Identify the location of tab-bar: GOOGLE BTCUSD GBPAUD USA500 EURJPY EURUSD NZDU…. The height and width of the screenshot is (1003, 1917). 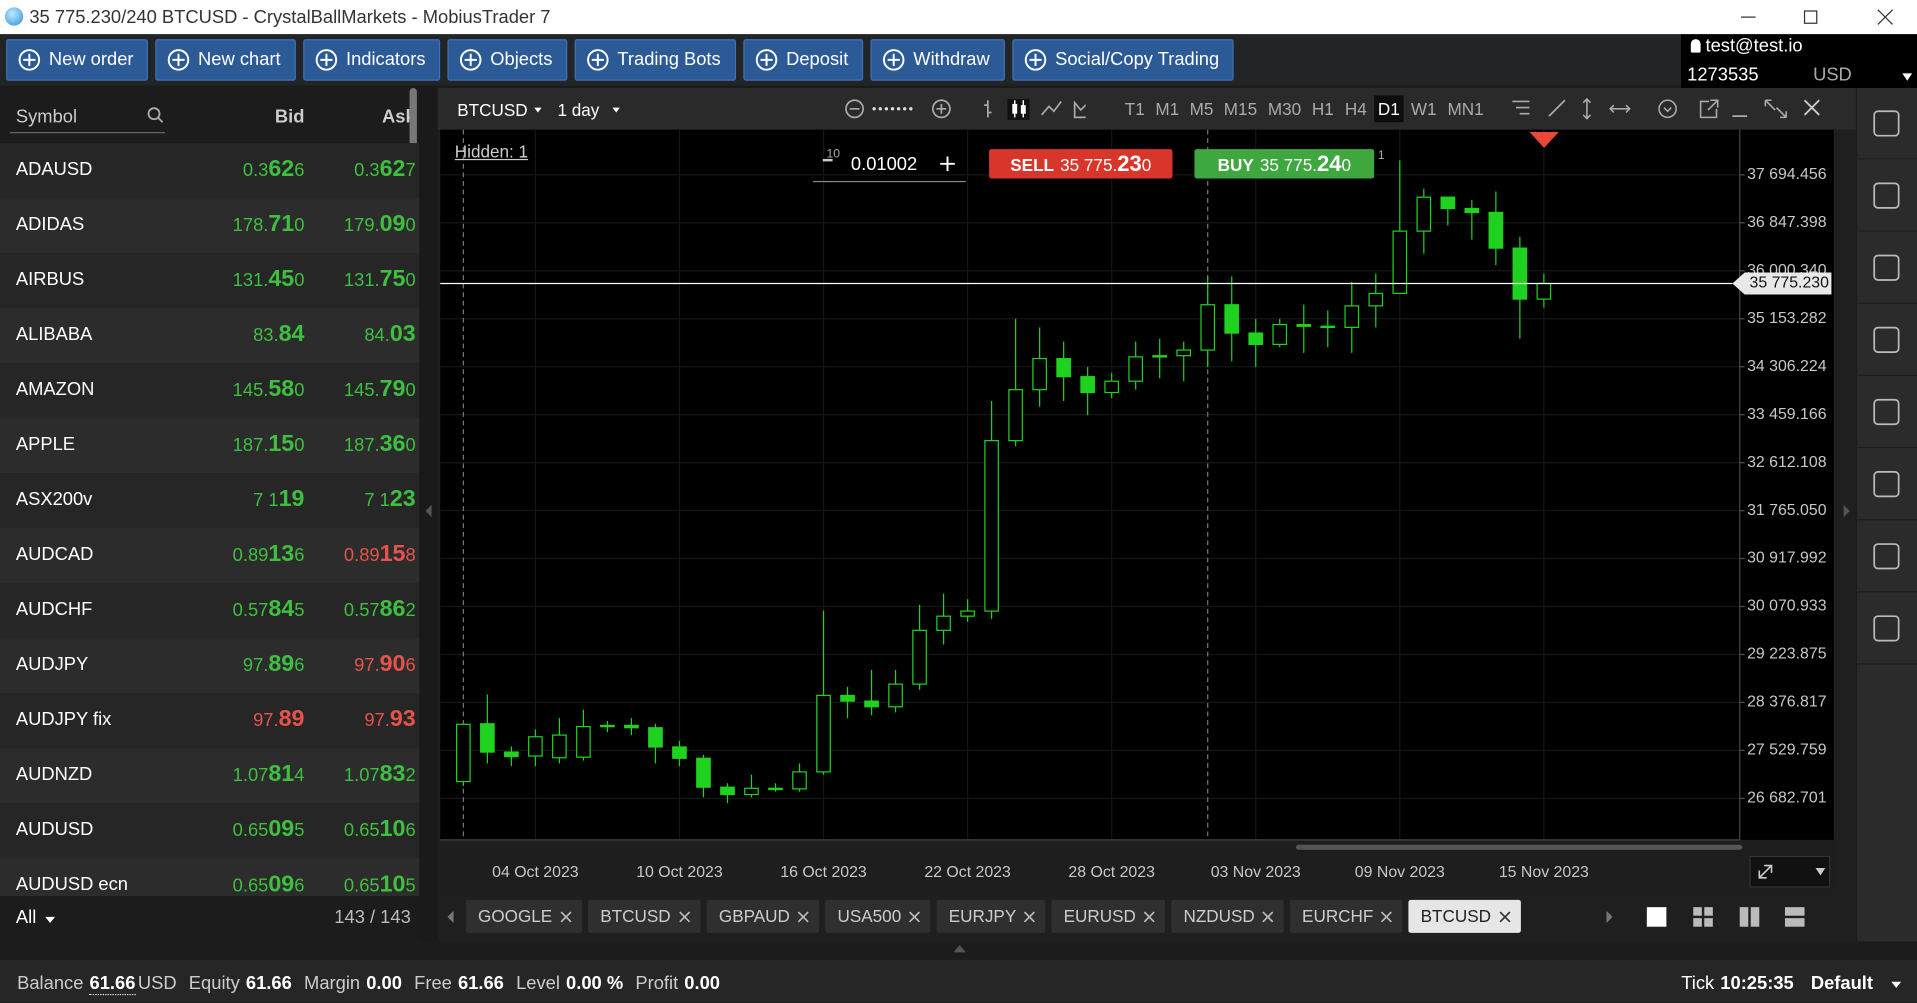
(1146, 918).